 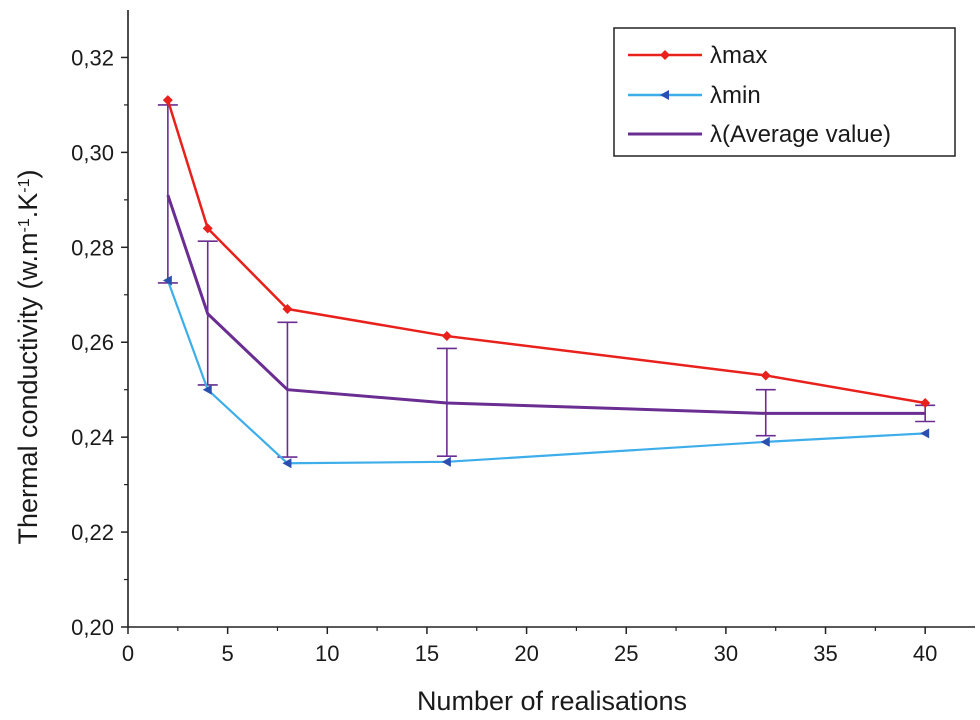 What do you see at coordinates (800, 134) in the screenshot?
I see `legend-label-avg: λ(Average value)` at bounding box center [800, 134].